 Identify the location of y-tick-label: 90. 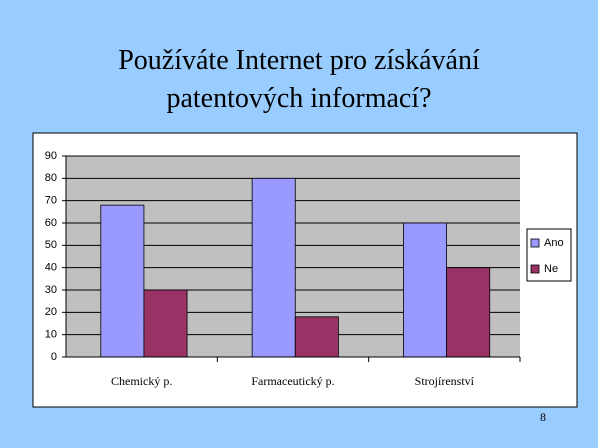
(51, 156).